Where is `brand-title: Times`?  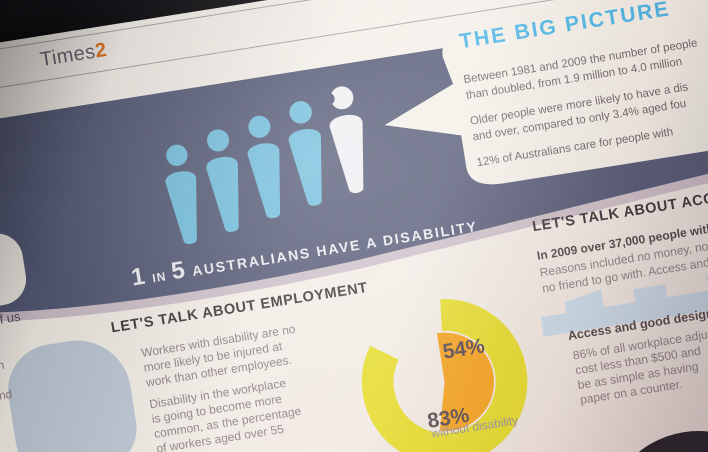
brand-title: Times is located at coordinates (68, 56).